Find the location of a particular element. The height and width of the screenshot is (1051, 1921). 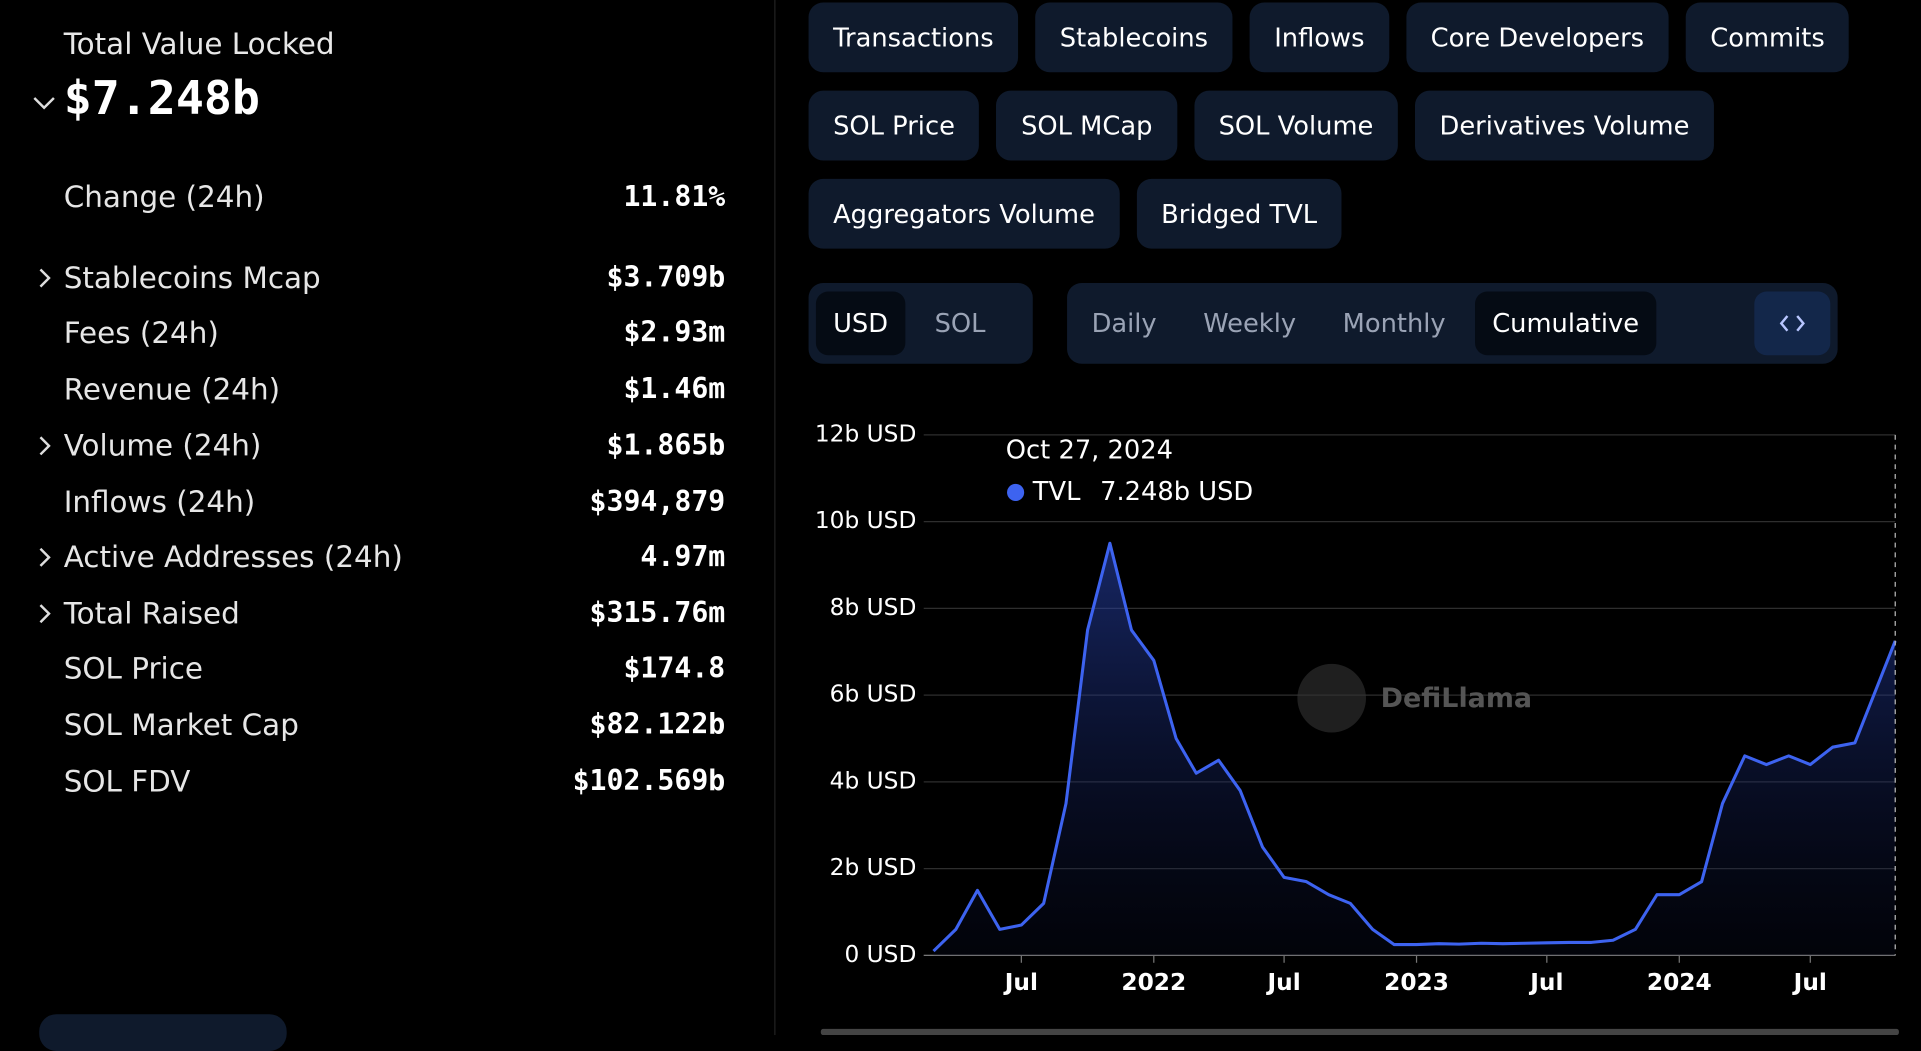

stat-row: Active Addresses (24h) 4.97m is located at coordinates (395, 558).